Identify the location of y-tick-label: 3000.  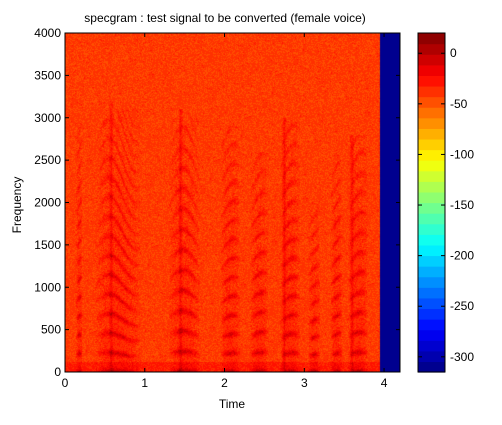
(47, 118).